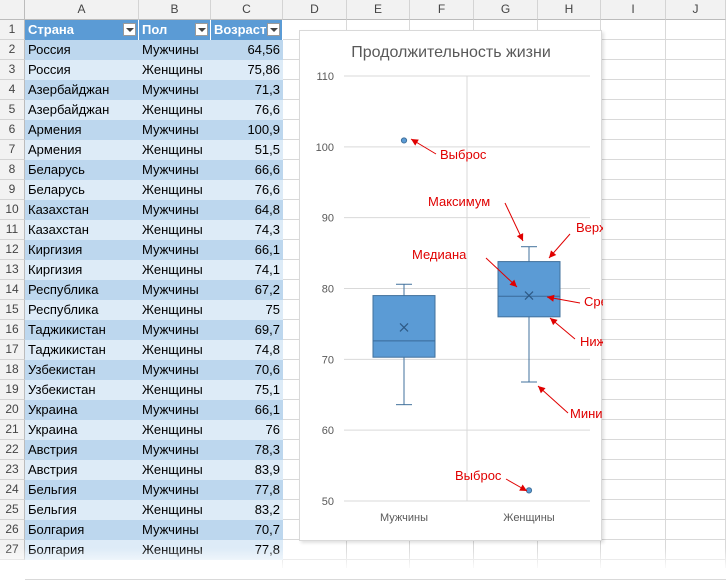  What do you see at coordinates (12, 450) in the screenshot?
I see `row-header-22: 22` at bounding box center [12, 450].